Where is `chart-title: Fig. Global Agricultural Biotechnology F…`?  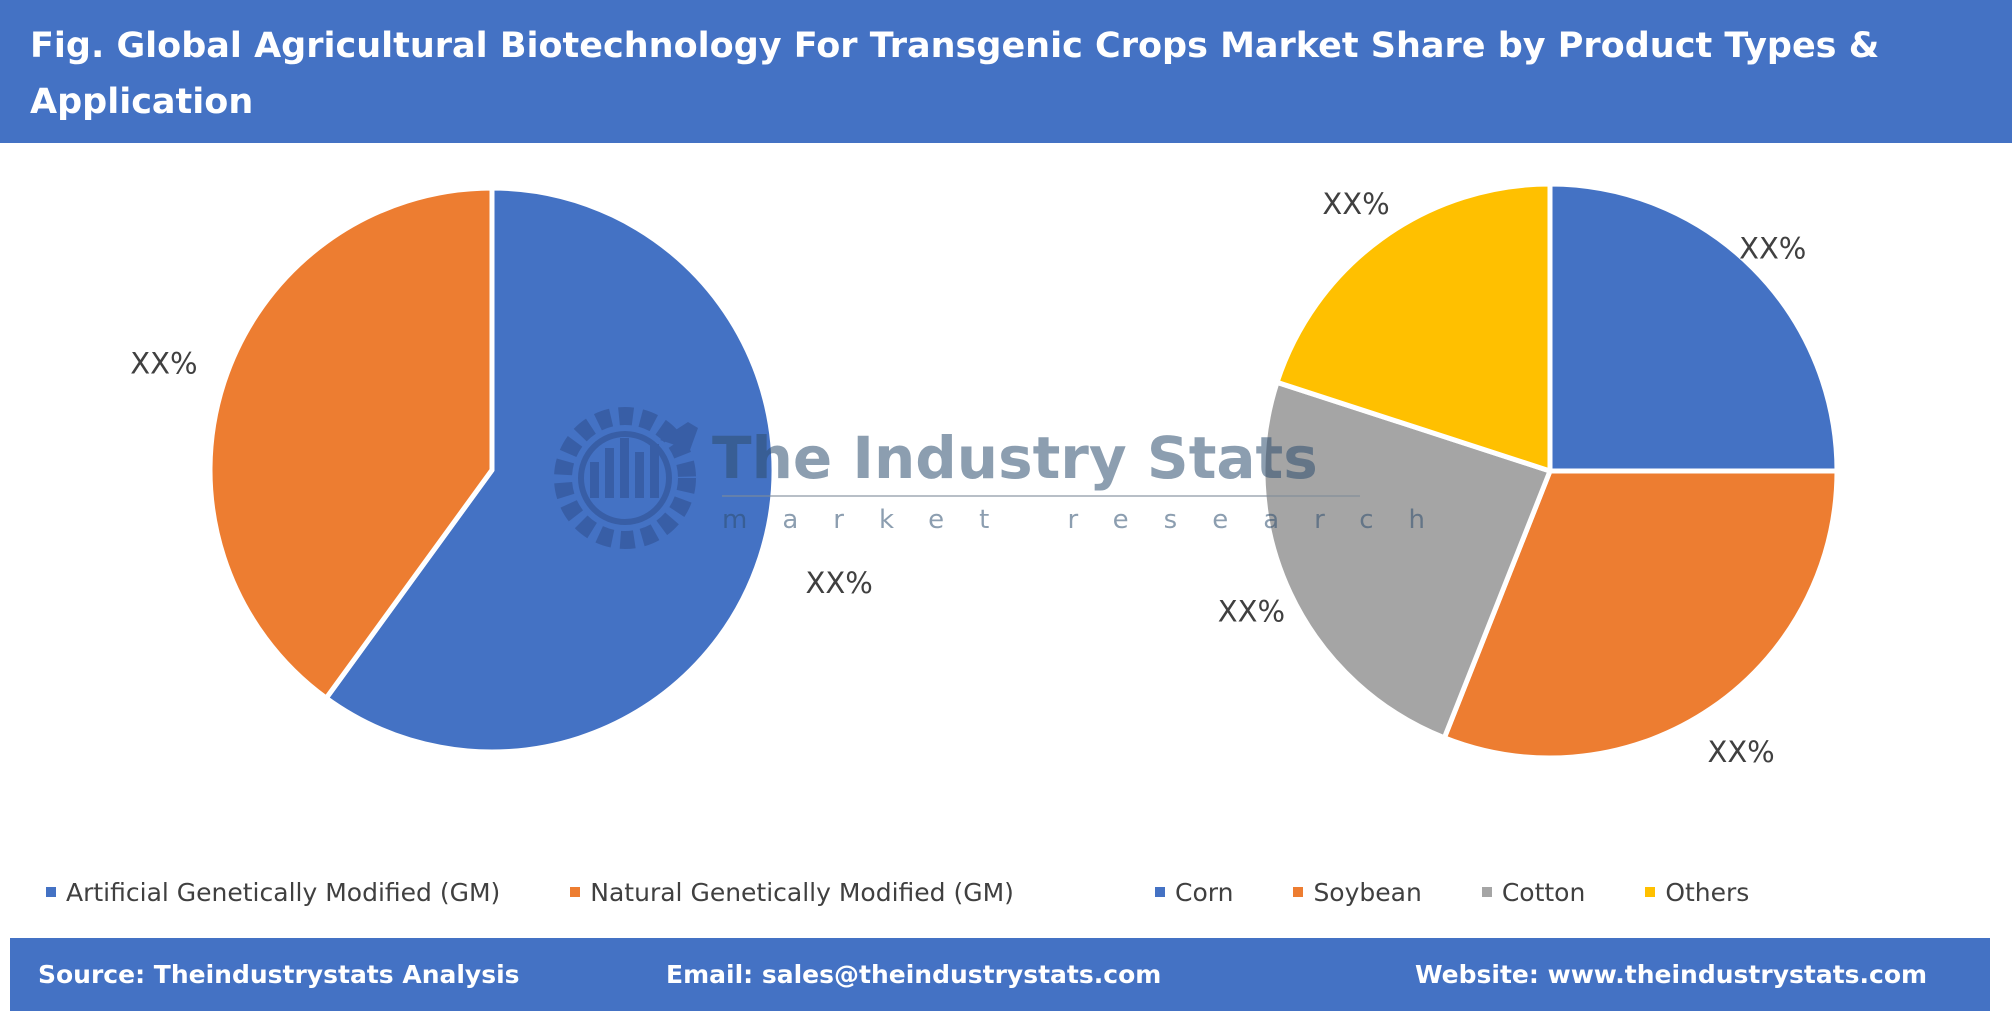
chart-title: Fig. Global Agricultural Biotechnology F… is located at coordinates (955, 74).